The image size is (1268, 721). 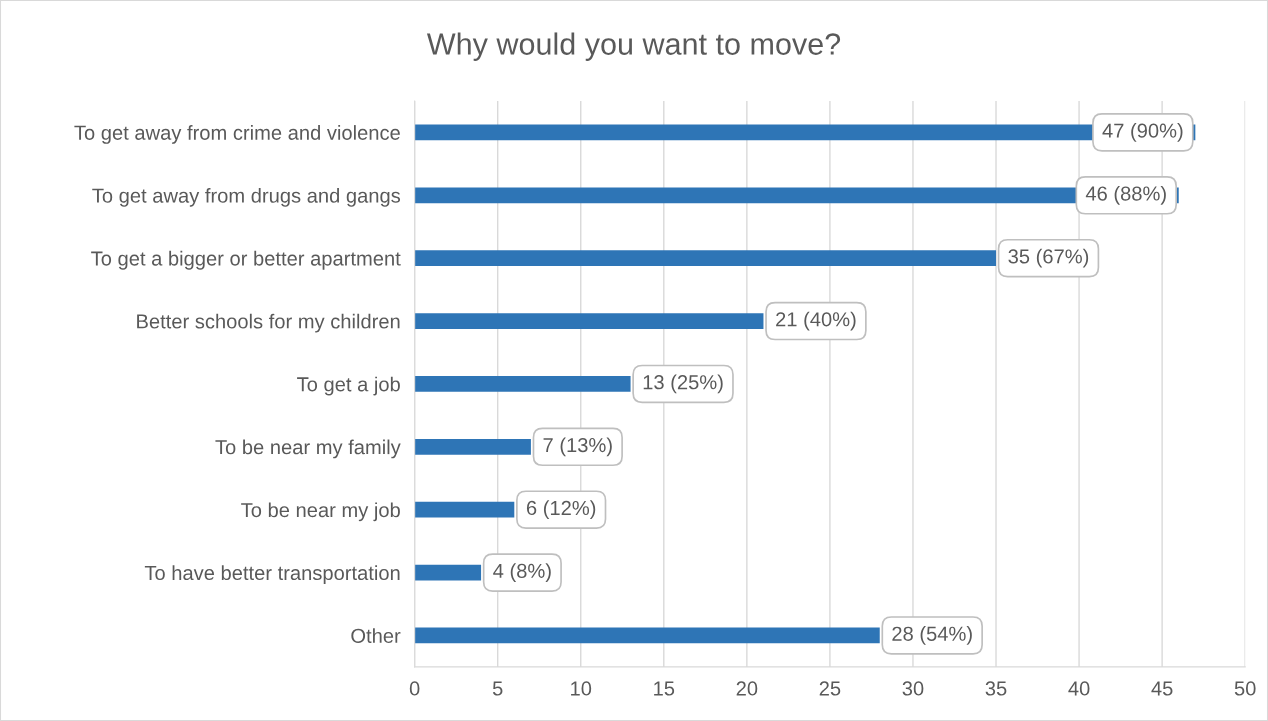 What do you see at coordinates (683, 384) in the screenshot?
I see `data-label: 13 (25%)` at bounding box center [683, 384].